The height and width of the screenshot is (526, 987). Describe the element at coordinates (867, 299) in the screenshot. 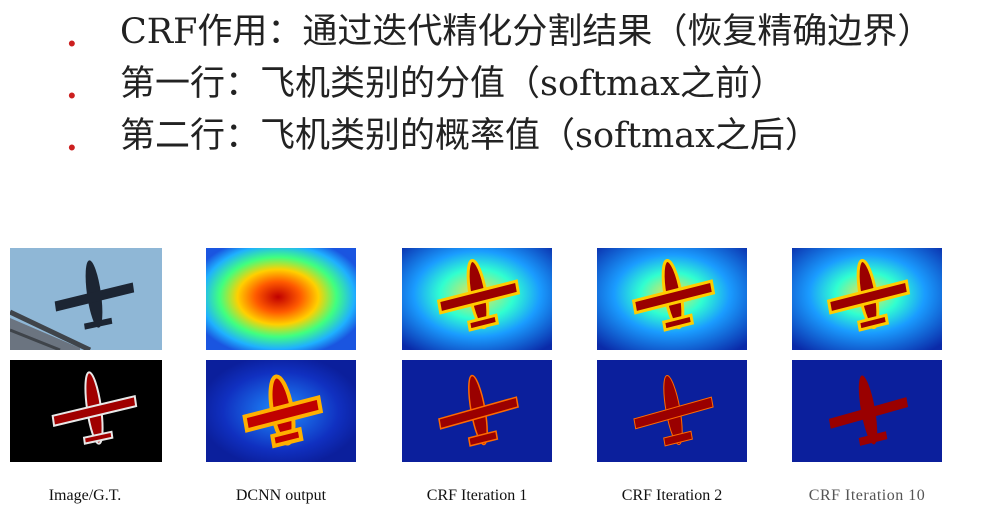

I see `crf-iter10-score-map` at that location.